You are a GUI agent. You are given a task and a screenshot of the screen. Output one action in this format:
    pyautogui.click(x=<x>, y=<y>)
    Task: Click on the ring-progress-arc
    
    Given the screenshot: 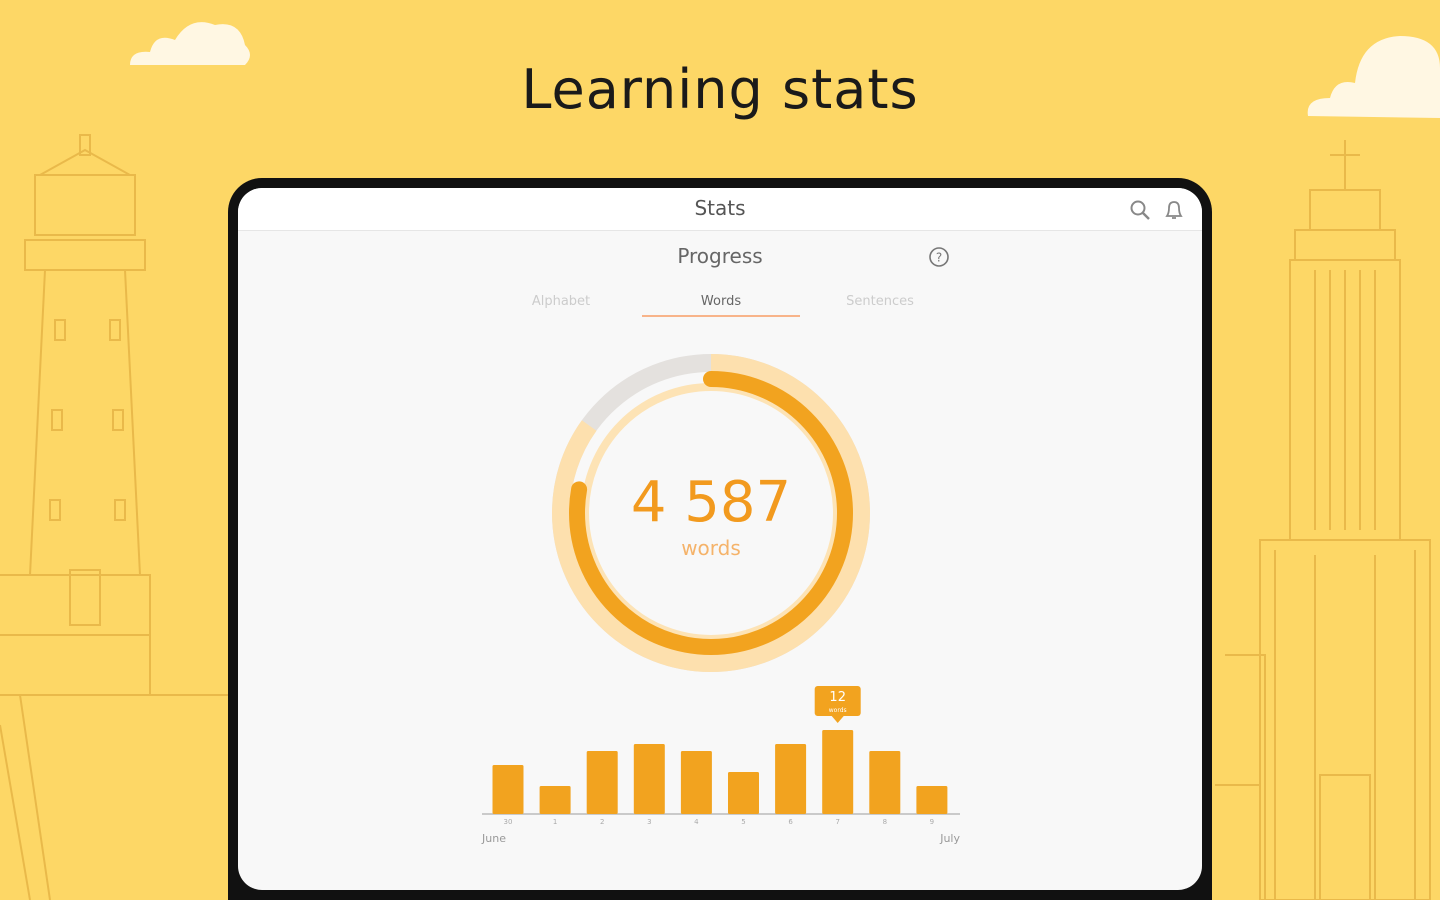 What is the action you would take?
    pyautogui.click(x=711, y=513)
    